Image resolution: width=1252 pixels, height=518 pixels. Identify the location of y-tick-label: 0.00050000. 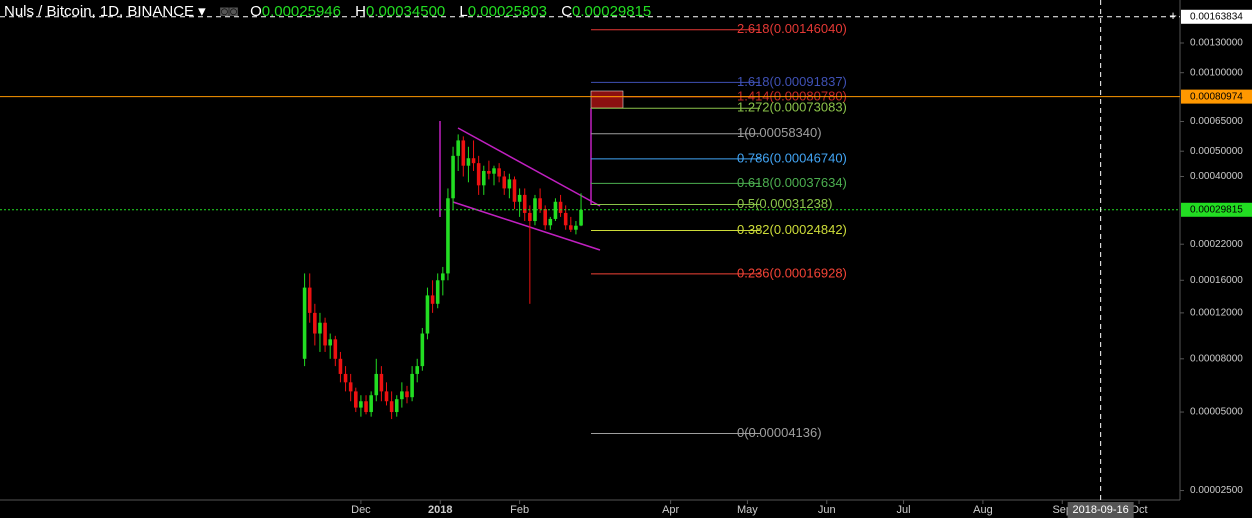
(1216, 151).